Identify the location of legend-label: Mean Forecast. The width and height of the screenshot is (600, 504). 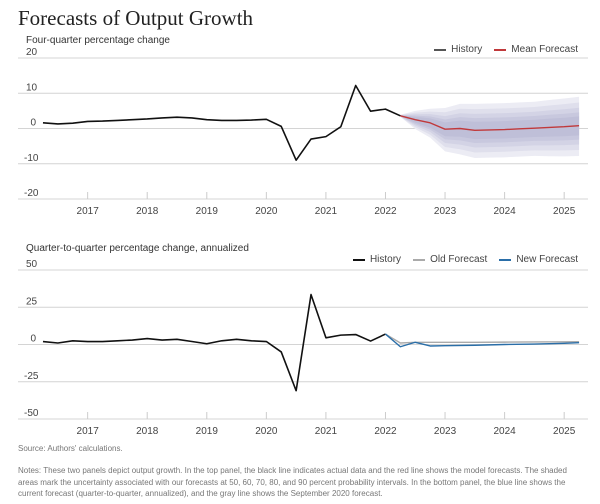
(544, 49).